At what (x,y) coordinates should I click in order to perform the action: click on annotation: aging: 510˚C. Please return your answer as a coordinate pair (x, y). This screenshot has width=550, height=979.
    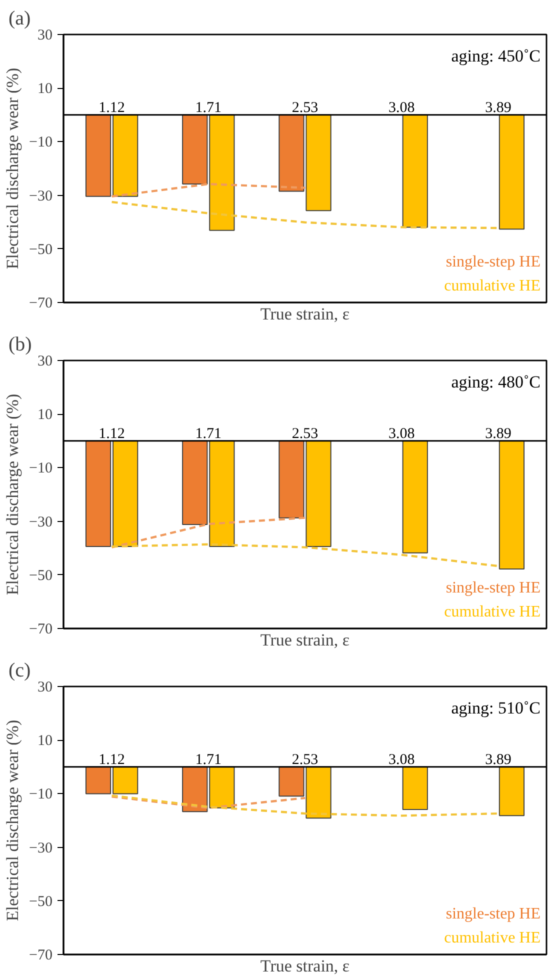
    Looking at the image, I should click on (496, 708).